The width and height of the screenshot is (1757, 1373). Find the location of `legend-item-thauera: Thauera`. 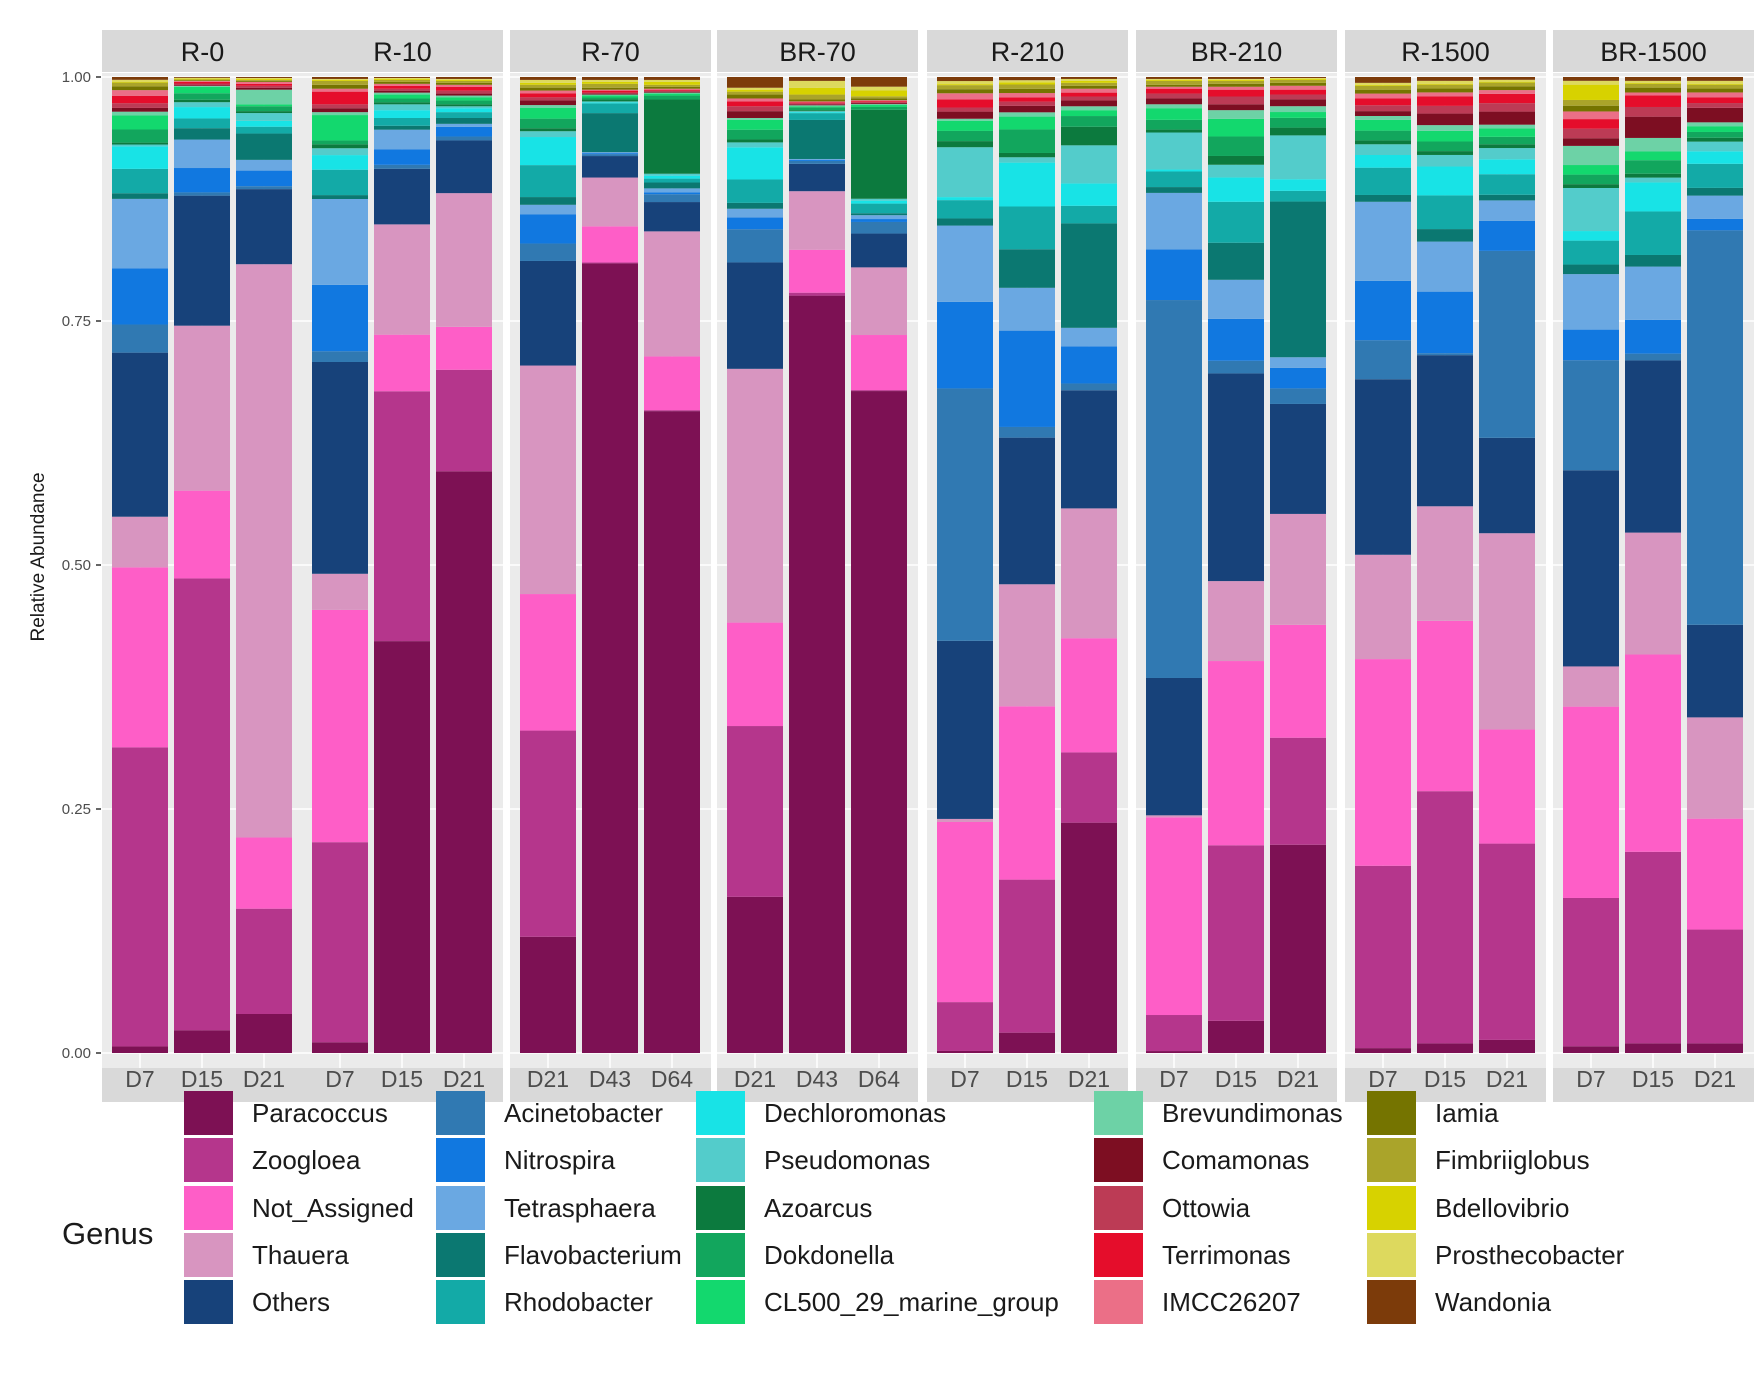

legend-item-thauera: Thauera is located at coordinates (266, 1255).